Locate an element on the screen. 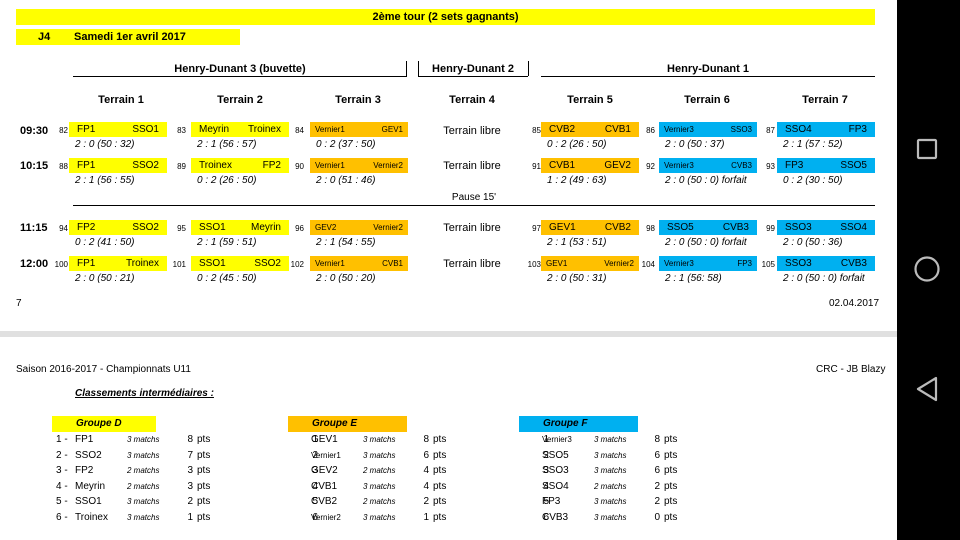  match-box: GEV1 Vernier2 is located at coordinates (590, 263).